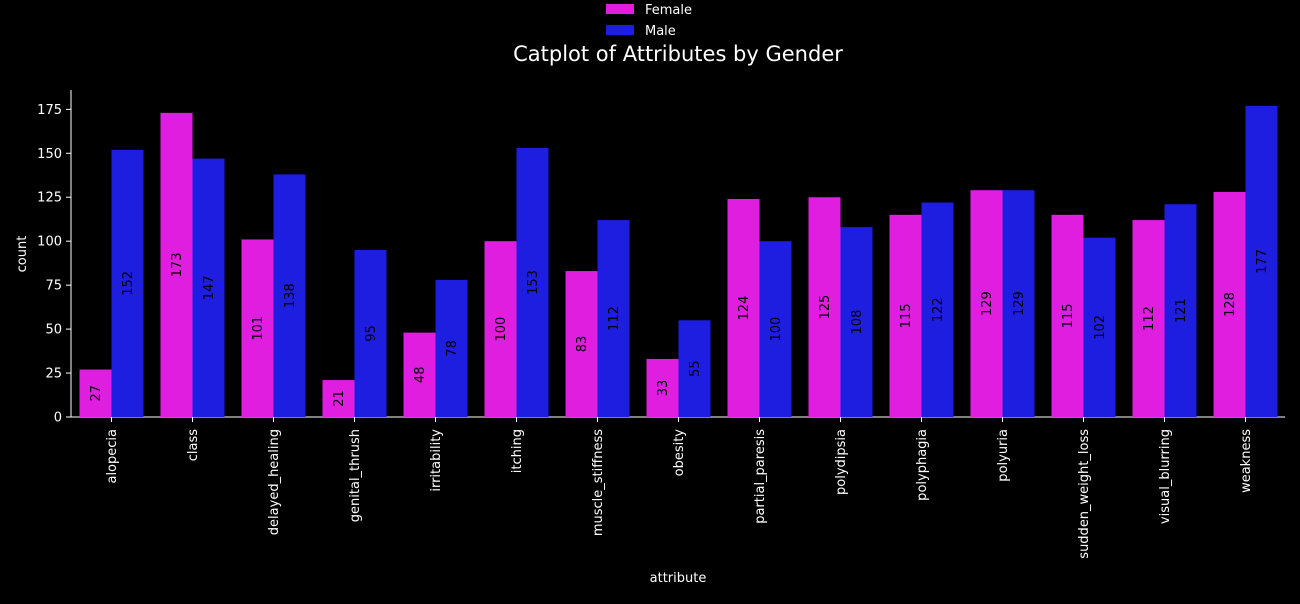  I want to click on legend-swatch-male, so click(620, 30).